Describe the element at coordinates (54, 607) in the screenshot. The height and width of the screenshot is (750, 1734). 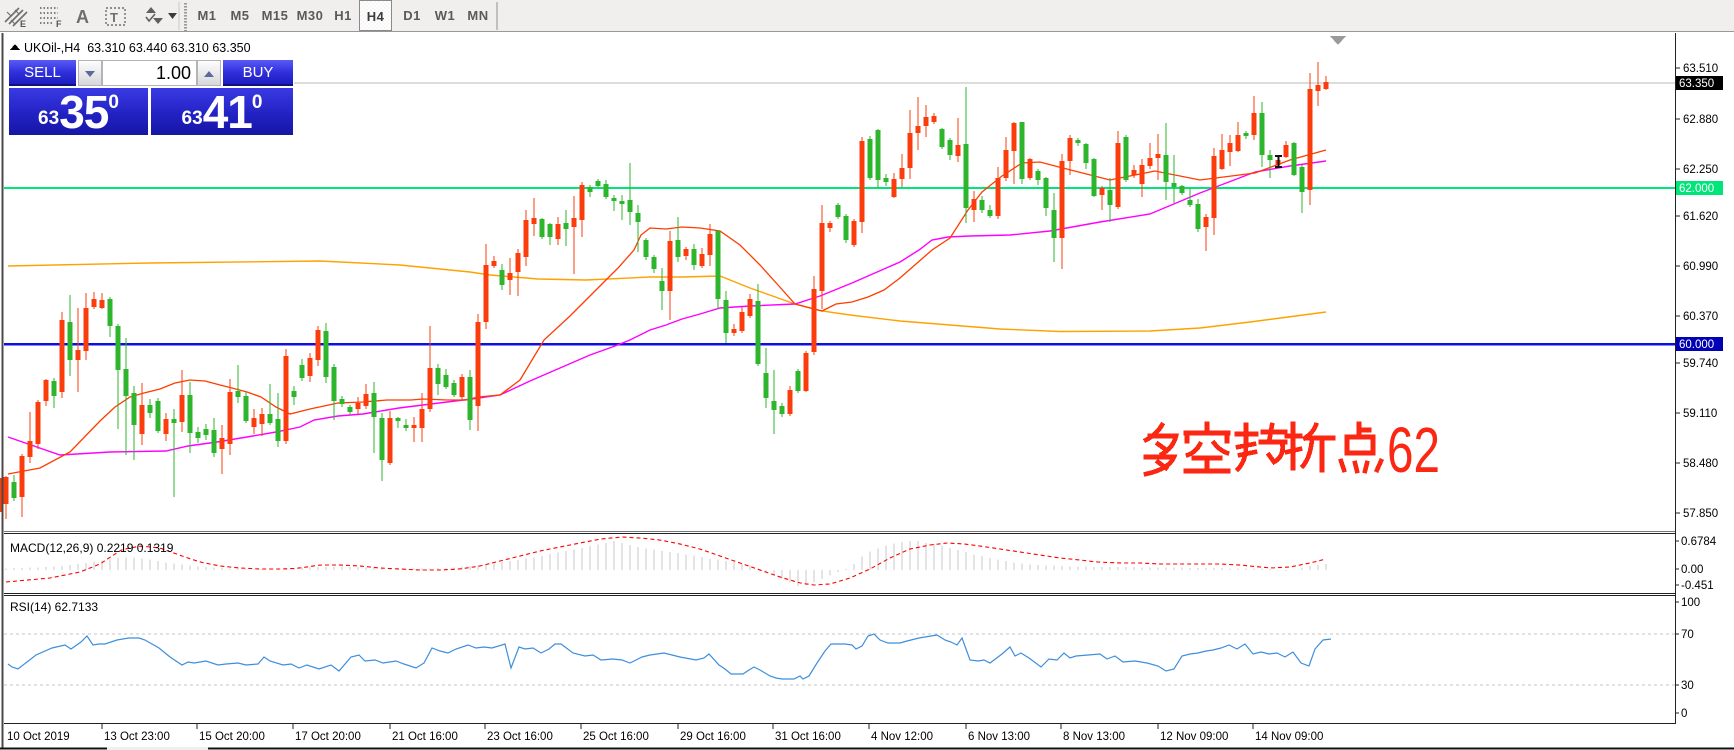
I see `svg-text: RSI(14) 62.7133` at that location.